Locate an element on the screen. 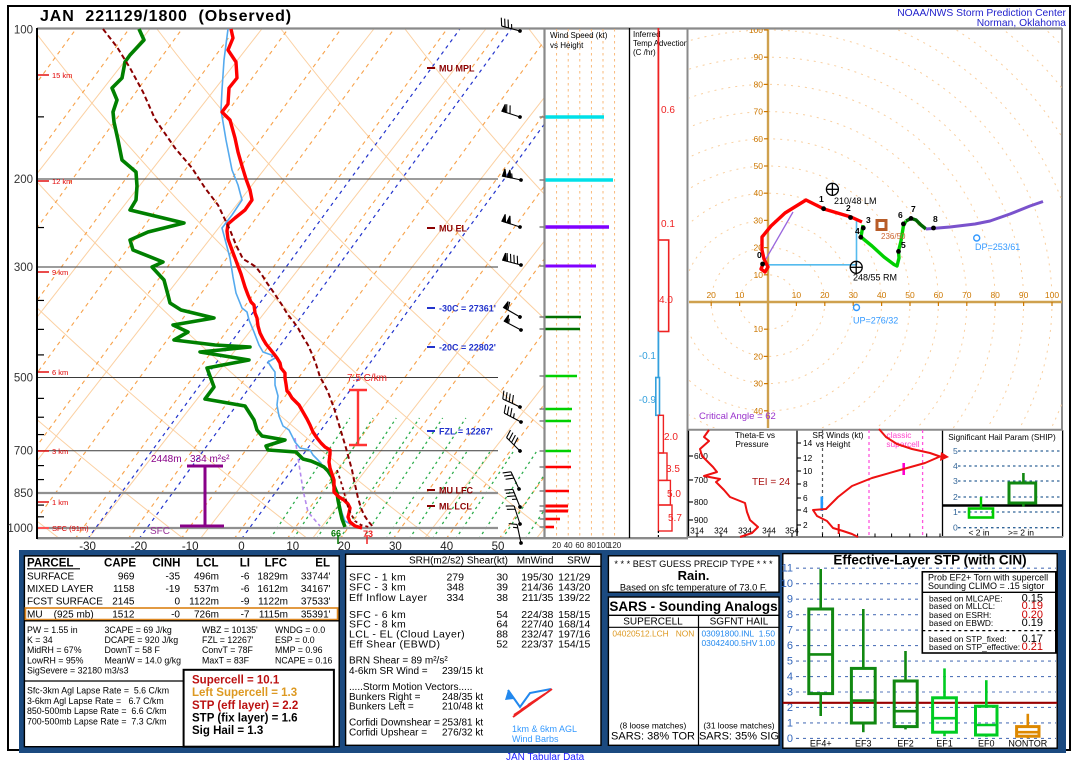 The height and width of the screenshot is (766, 1081). svg-text: 195/30 is located at coordinates (537, 578).